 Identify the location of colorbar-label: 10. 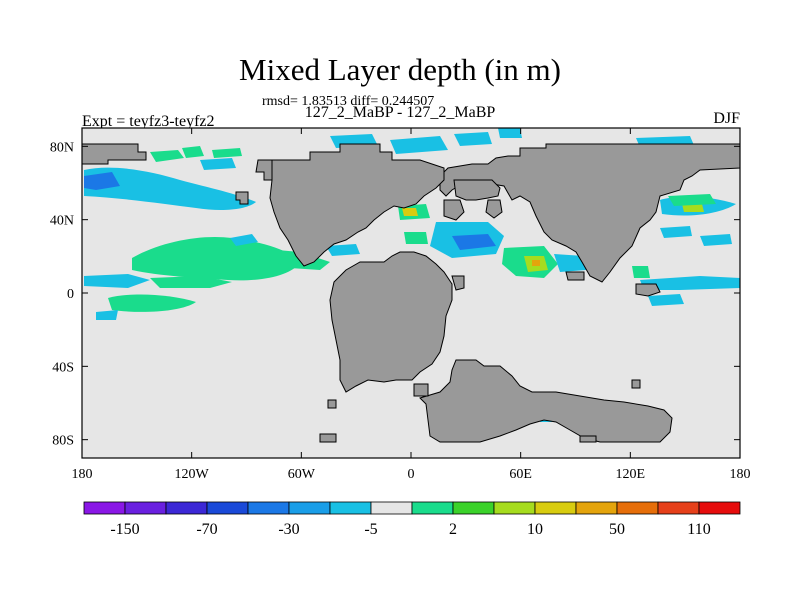
(535, 529).